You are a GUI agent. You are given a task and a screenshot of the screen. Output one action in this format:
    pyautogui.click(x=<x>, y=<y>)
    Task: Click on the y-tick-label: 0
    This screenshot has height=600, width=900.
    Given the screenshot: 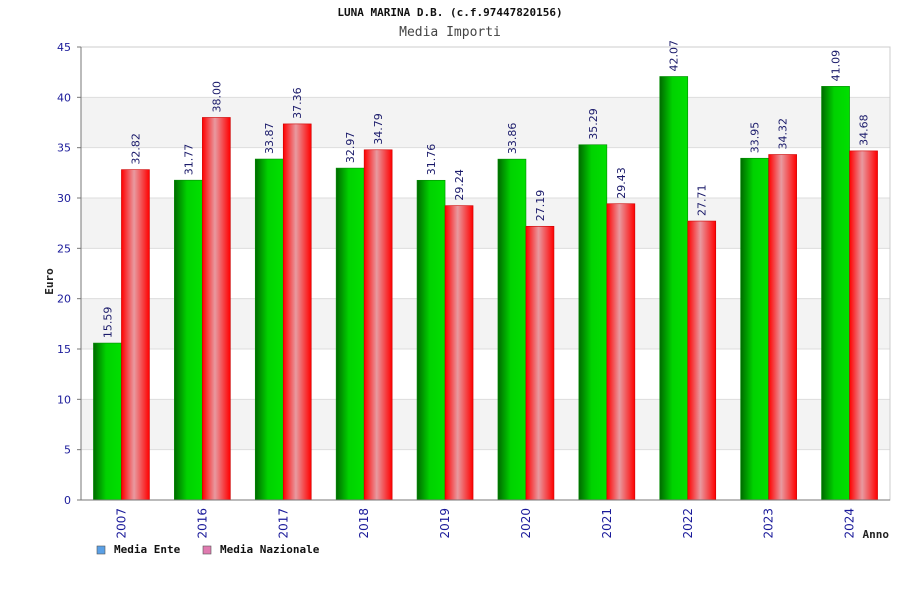 What is the action you would take?
    pyautogui.click(x=67, y=500)
    